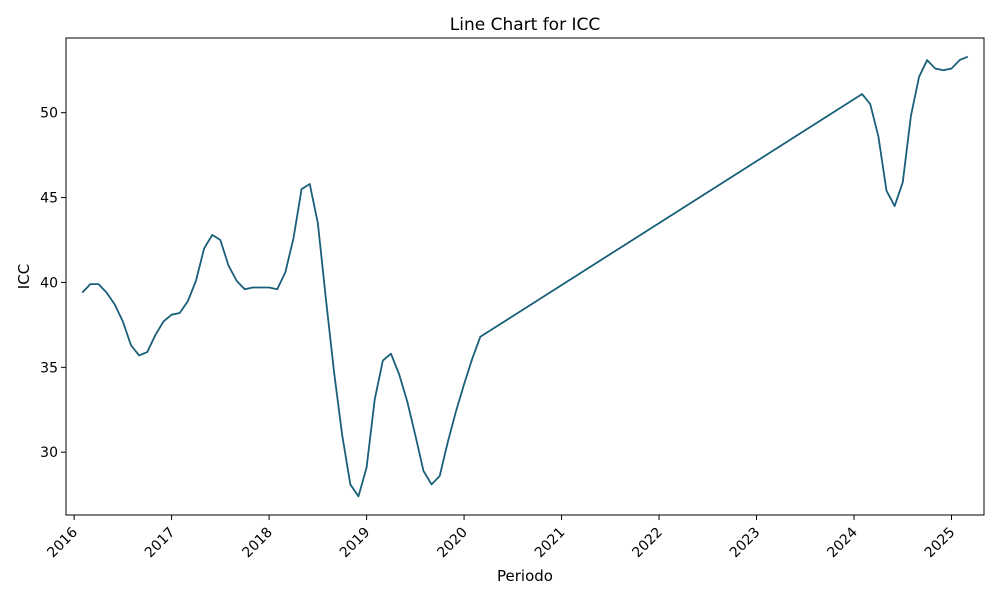 The width and height of the screenshot is (1000, 600). What do you see at coordinates (49, 114) in the screenshot?
I see `y-tick-label: 50` at bounding box center [49, 114].